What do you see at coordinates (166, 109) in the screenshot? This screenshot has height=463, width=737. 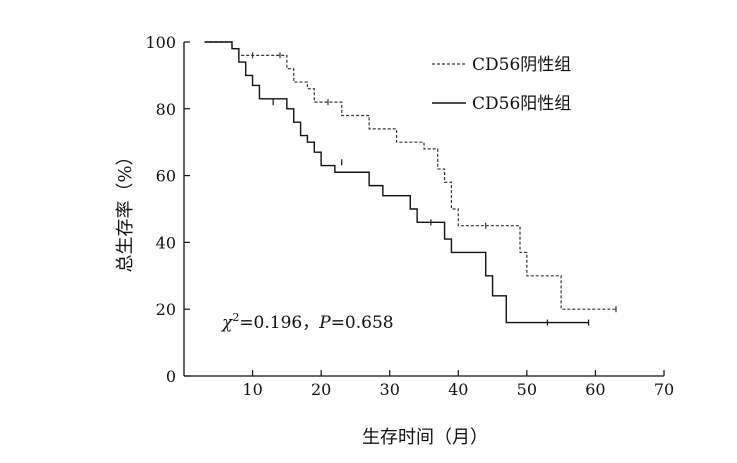 I see `y-tick-label: 80` at bounding box center [166, 109].